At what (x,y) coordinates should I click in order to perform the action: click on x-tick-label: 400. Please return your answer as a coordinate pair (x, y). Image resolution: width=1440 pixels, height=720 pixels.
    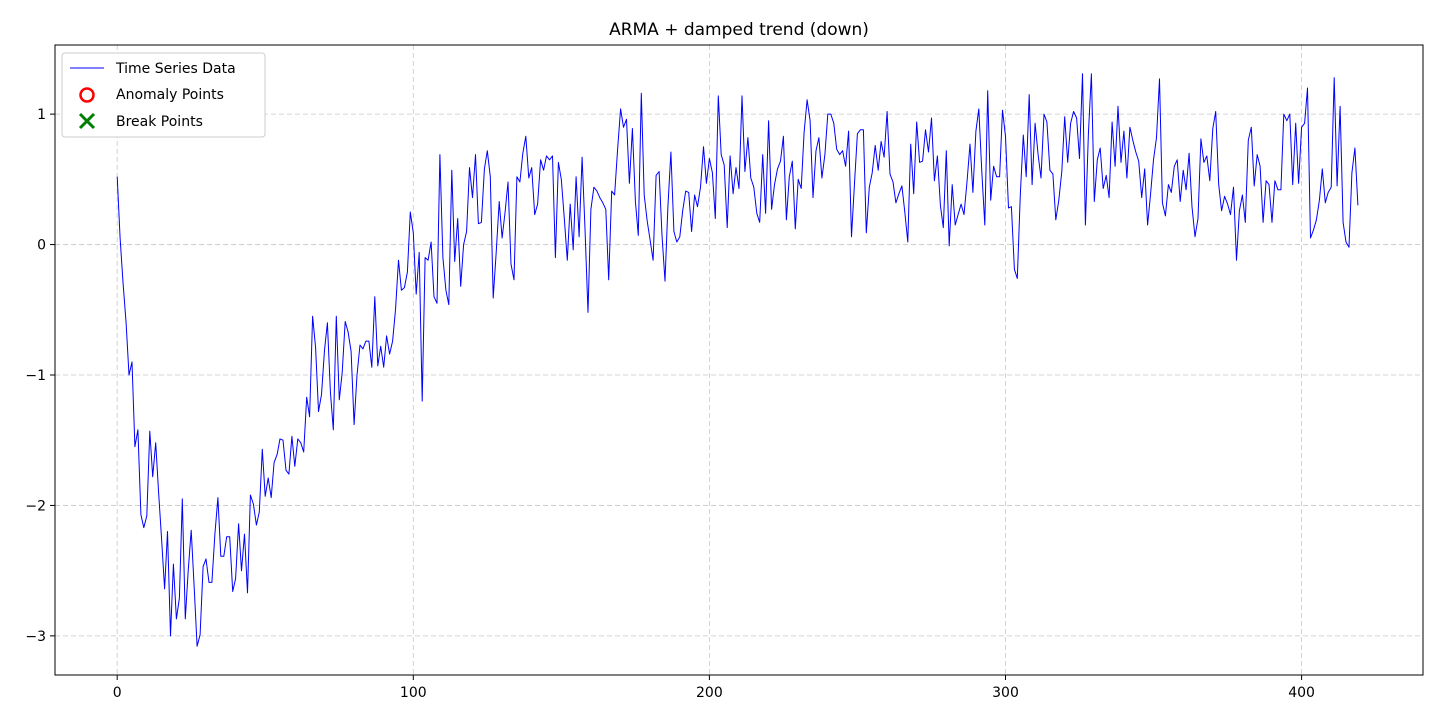
    Looking at the image, I should click on (1301, 693).